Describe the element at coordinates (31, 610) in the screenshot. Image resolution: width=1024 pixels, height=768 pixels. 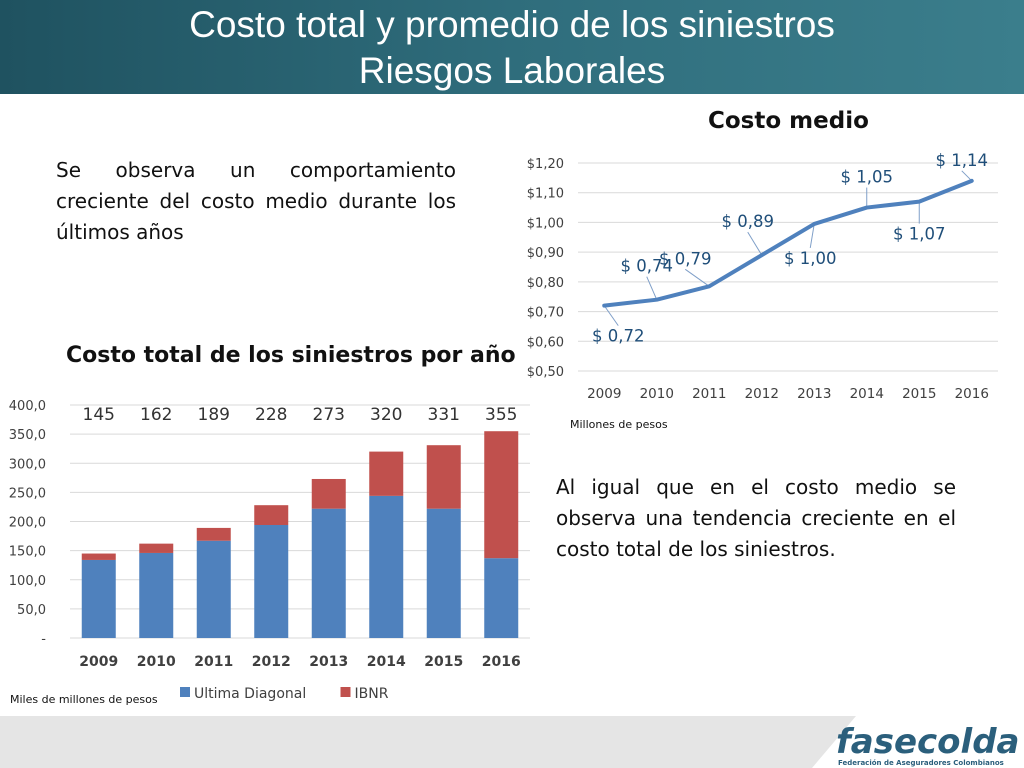
I see `bar-y-tick-label: 50,0` at that location.